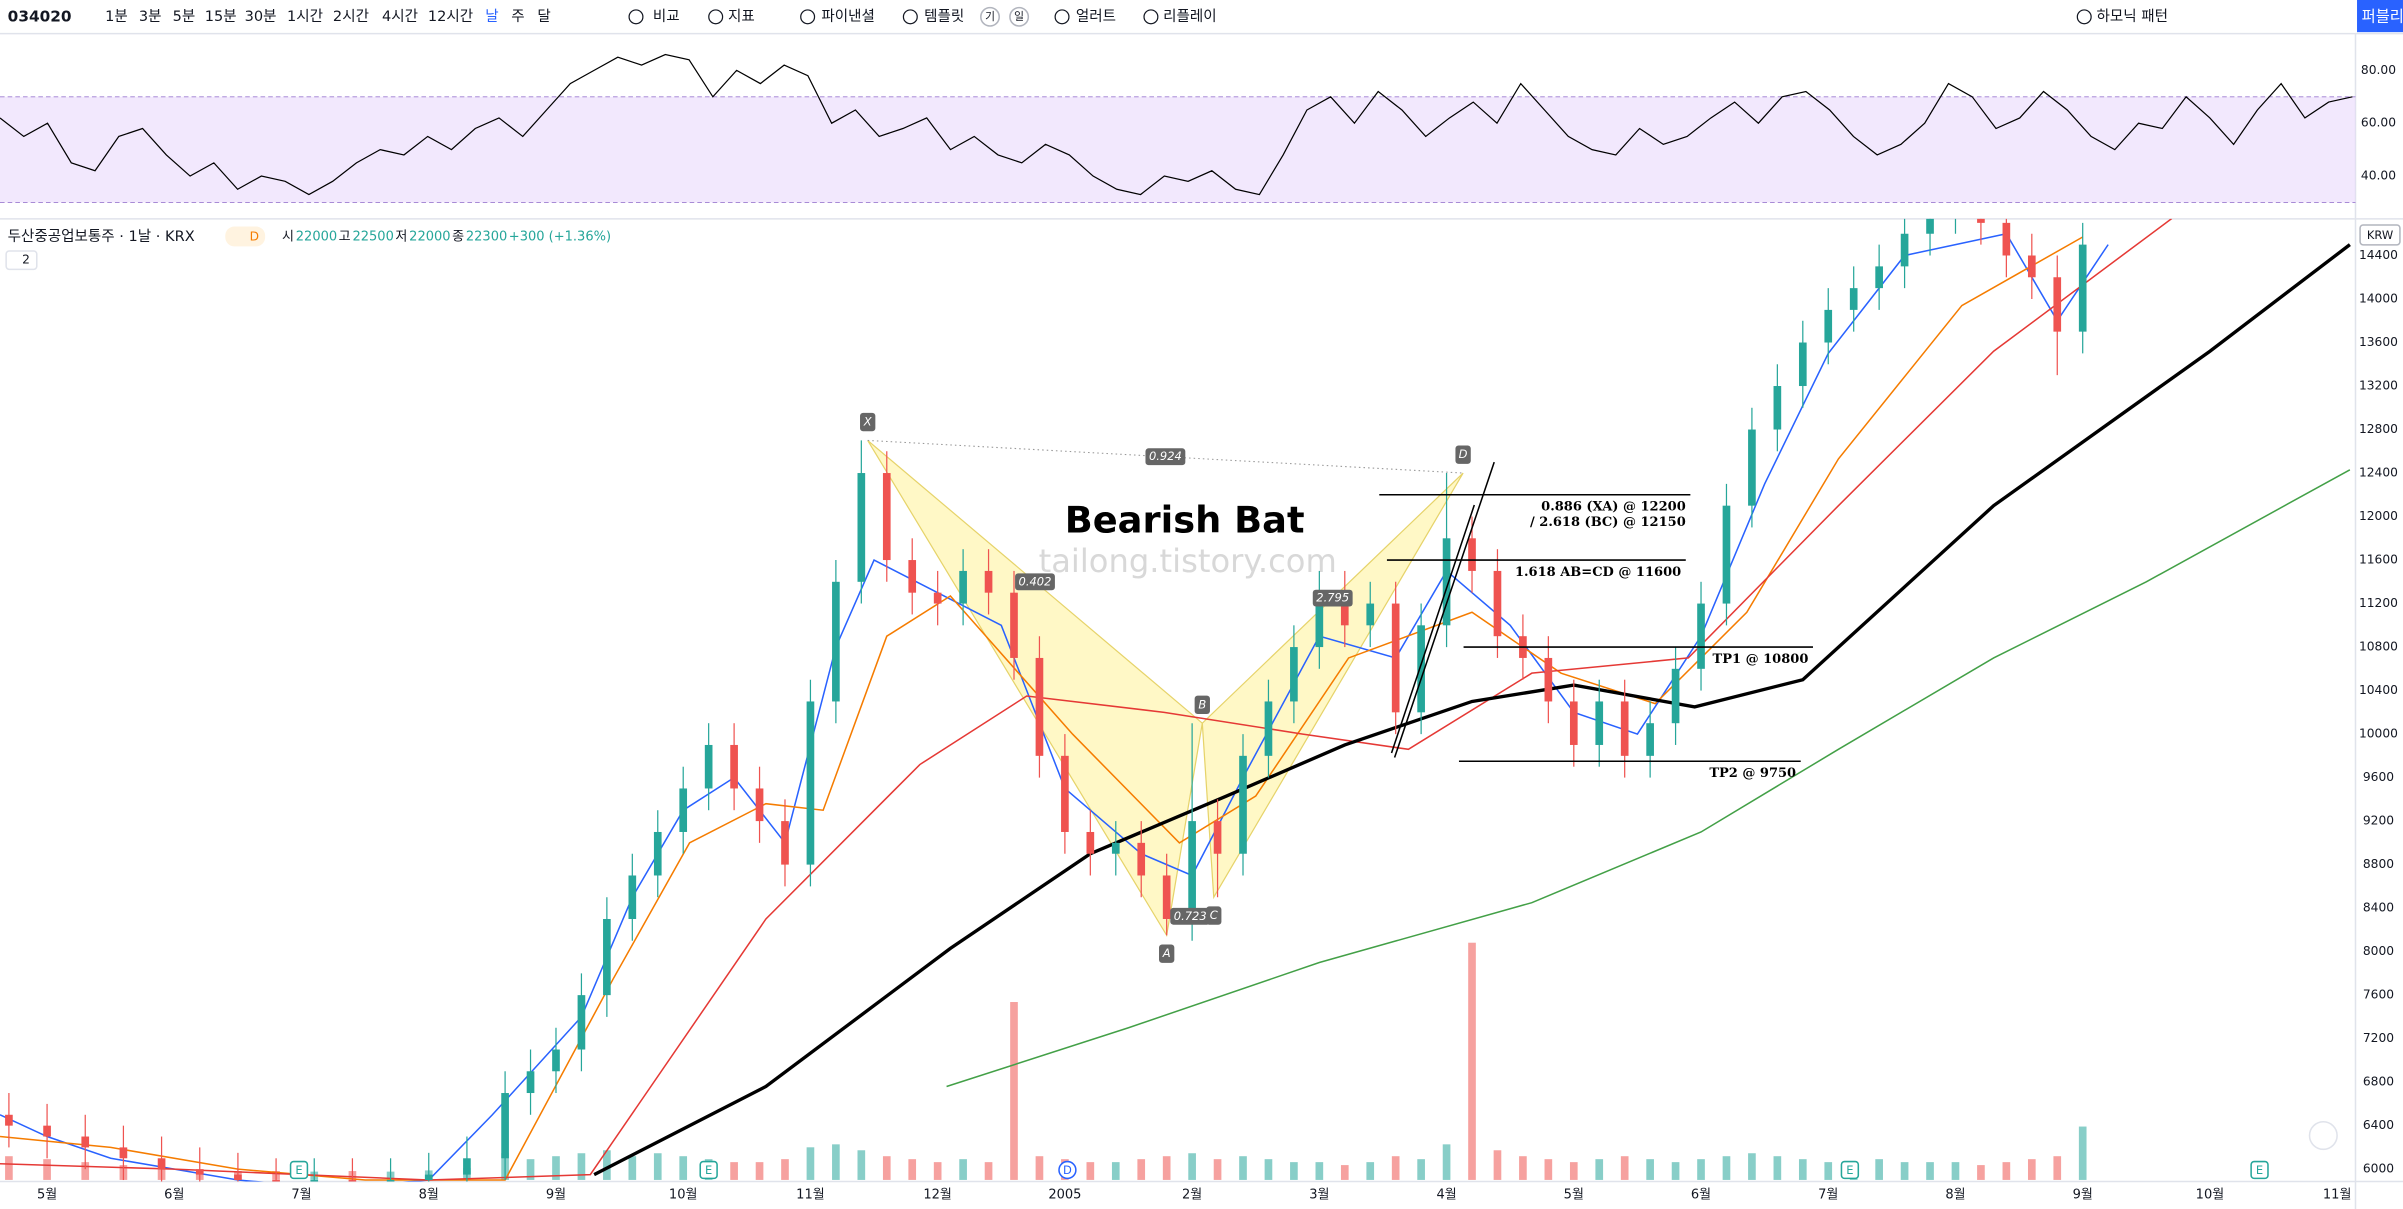  I want to click on badge: 기, so click(990, 16).